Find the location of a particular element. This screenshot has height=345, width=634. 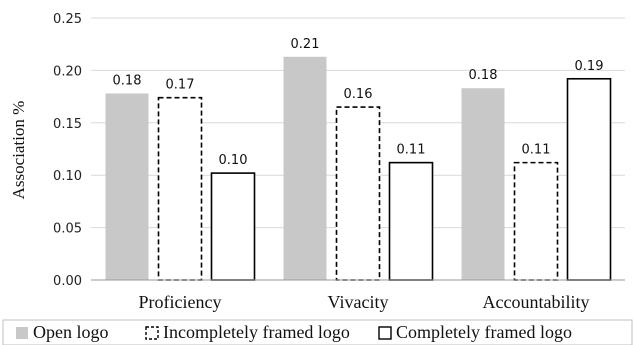

legend-label: Completely framed logo is located at coordinates (484, 332).